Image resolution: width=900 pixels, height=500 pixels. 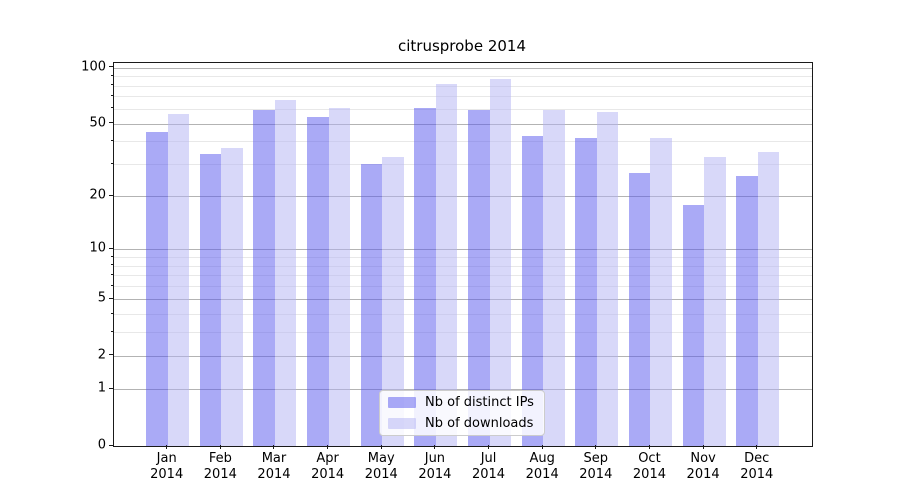 What do you see at coordinates (479, 402) in the screenshot?
I see `legend-label: Nb of distinct IPs` at bounding box center [479, 402].